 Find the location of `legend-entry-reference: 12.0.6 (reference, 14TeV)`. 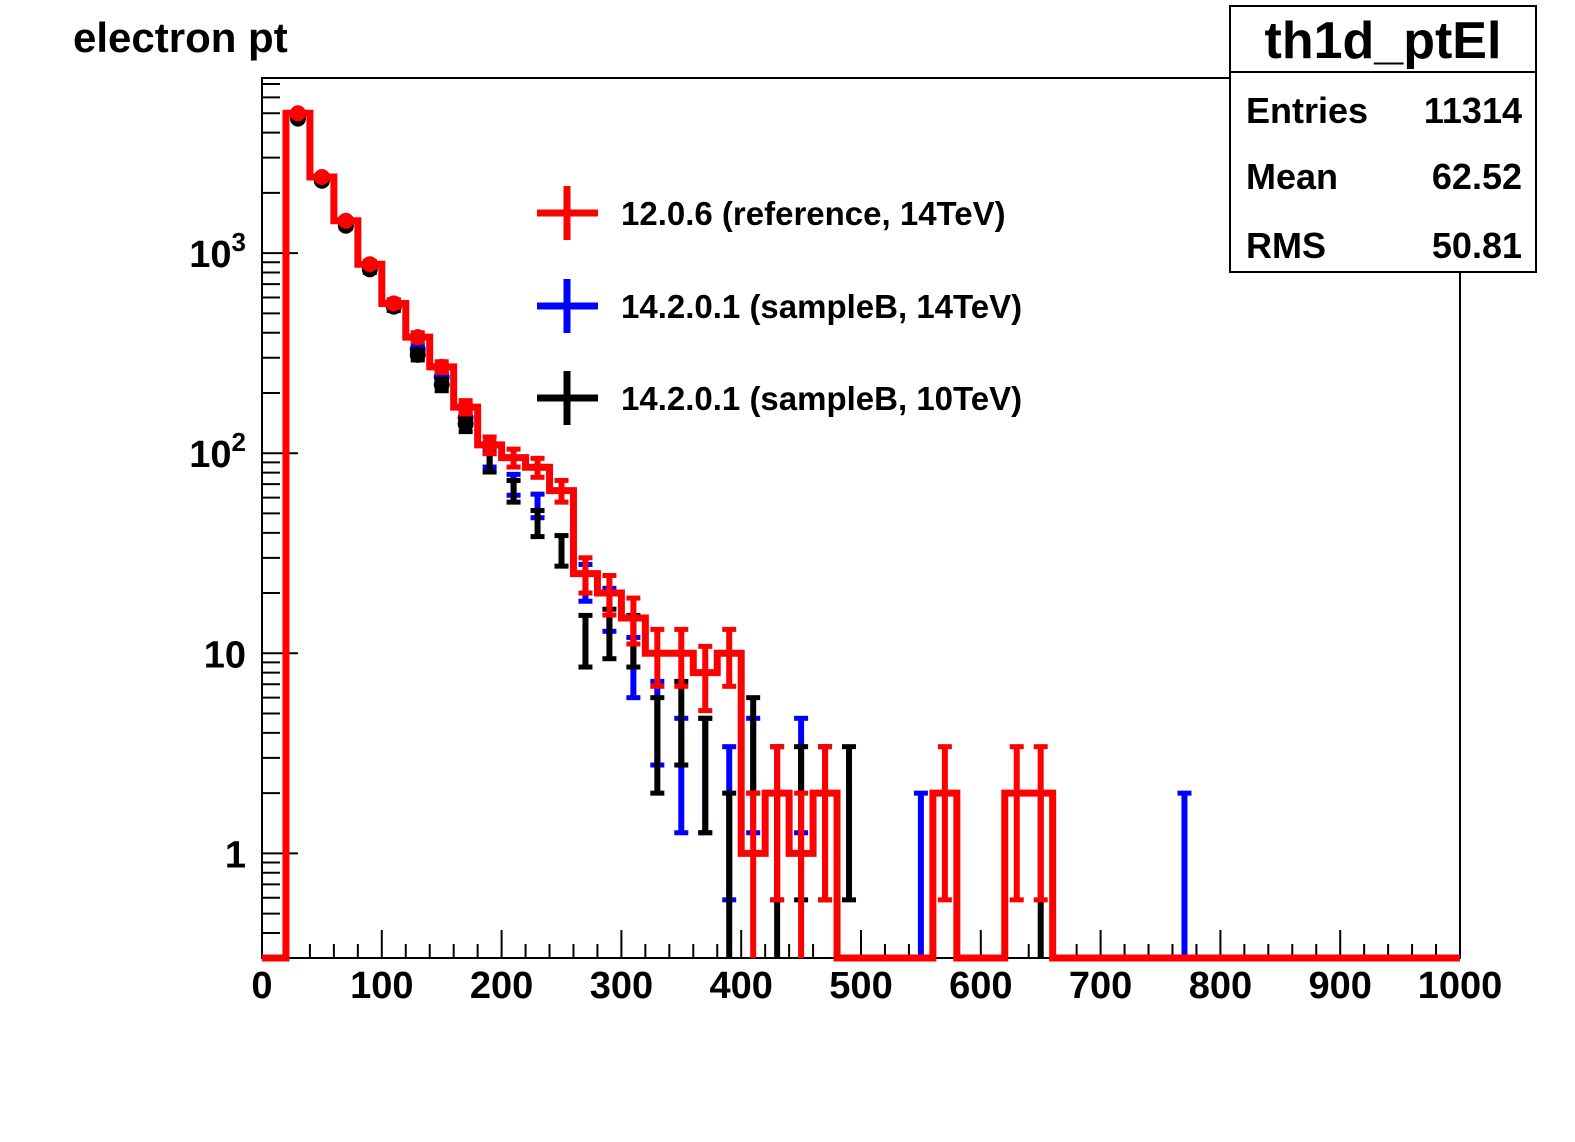

legend-entry-reference: 12.0.6 (reference, 14TeV) is located at coordinates (771, 213).